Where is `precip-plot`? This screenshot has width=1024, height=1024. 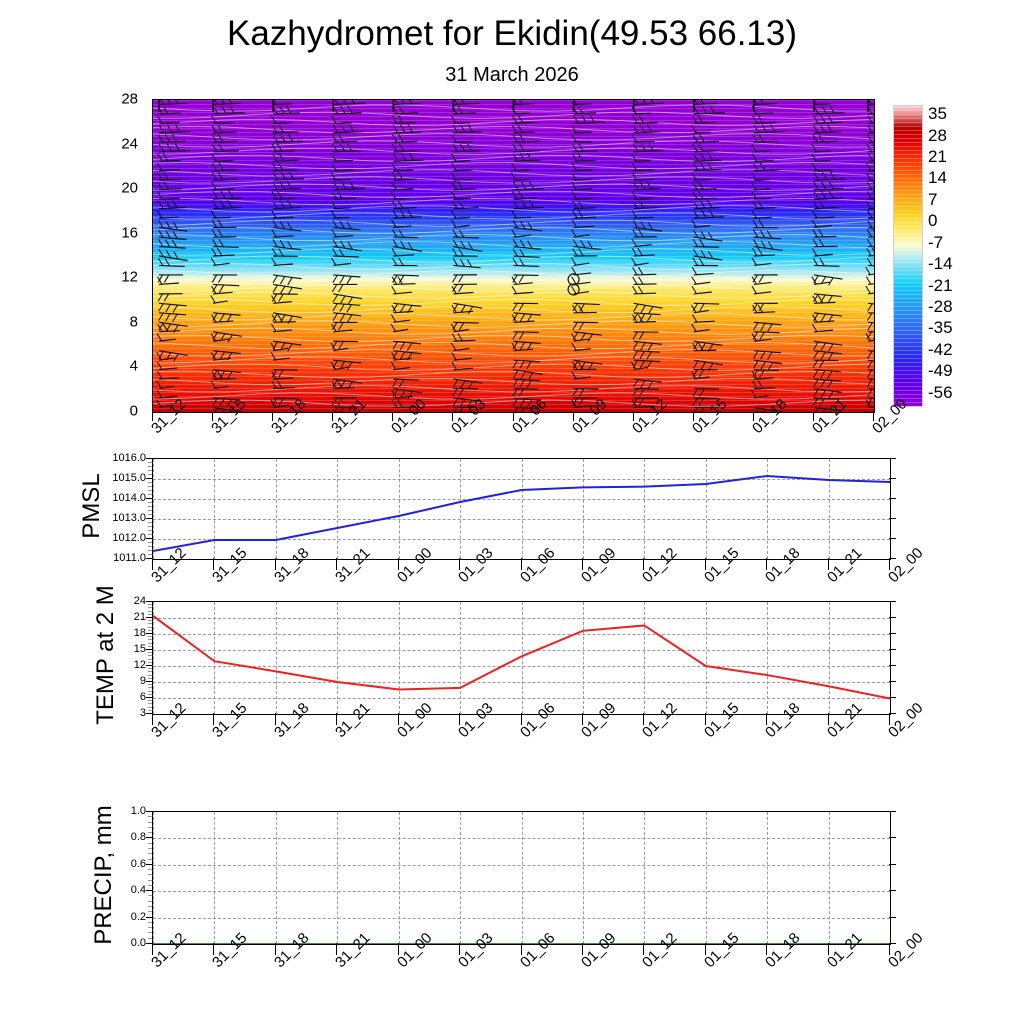 precip-plot is located at coordinates (521, 878).